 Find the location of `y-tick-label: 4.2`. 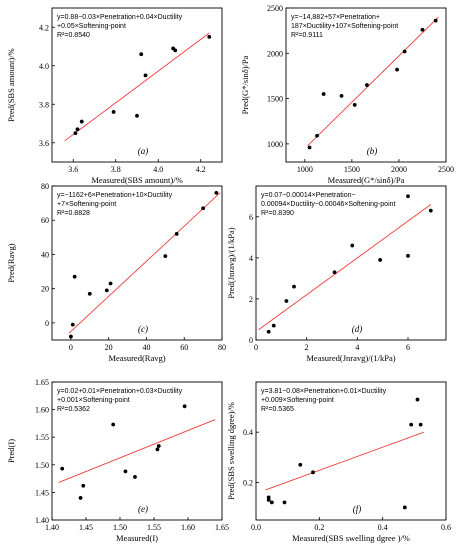

y-tick-label: 4.2 is located at coordinates (44, 27).